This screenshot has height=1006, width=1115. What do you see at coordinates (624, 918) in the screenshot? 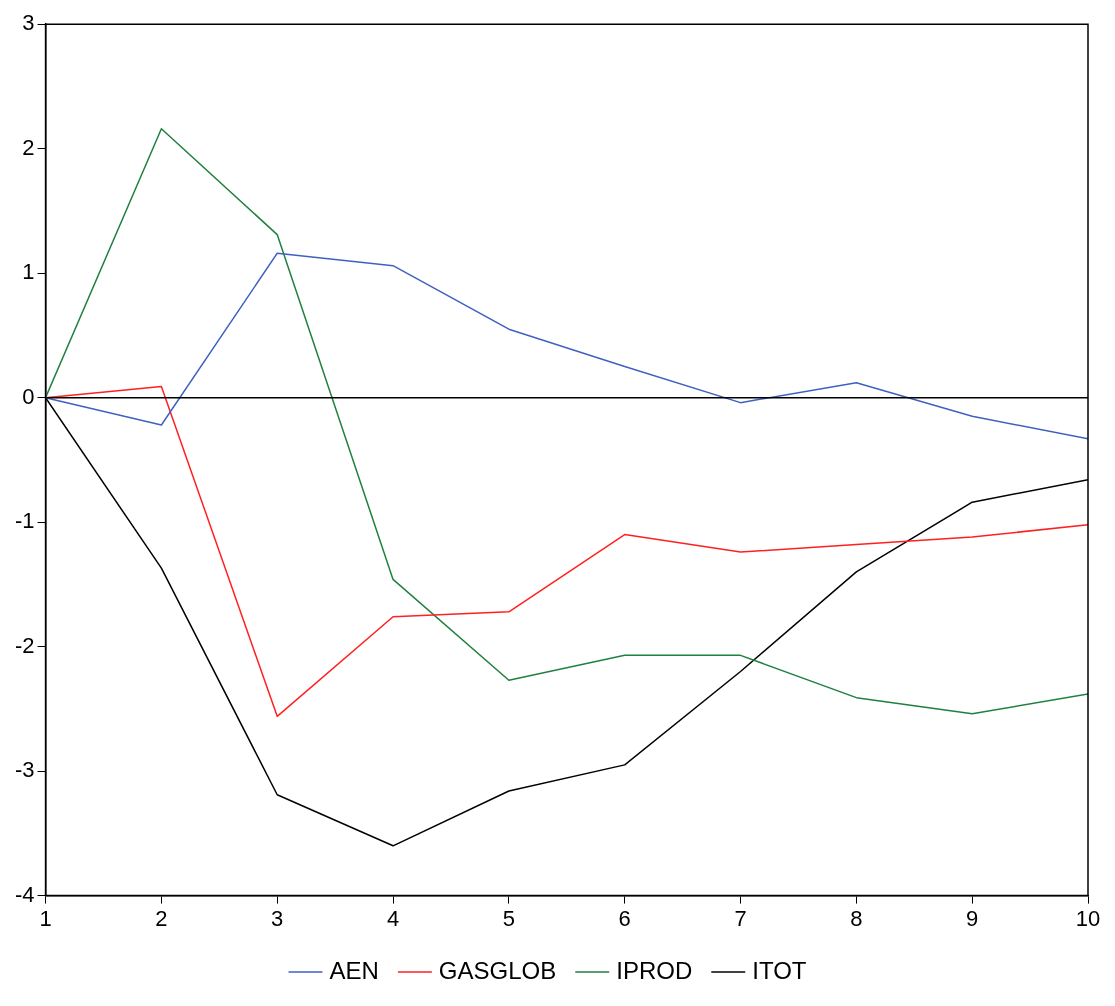
I see `x-tick-label: 6` at bounding box center [624, 918].